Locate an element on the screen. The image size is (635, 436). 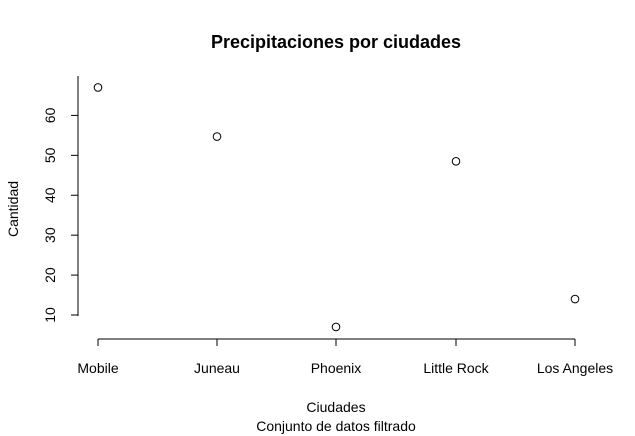
y-tick-label: 30 is located at coordinates (50, 235).